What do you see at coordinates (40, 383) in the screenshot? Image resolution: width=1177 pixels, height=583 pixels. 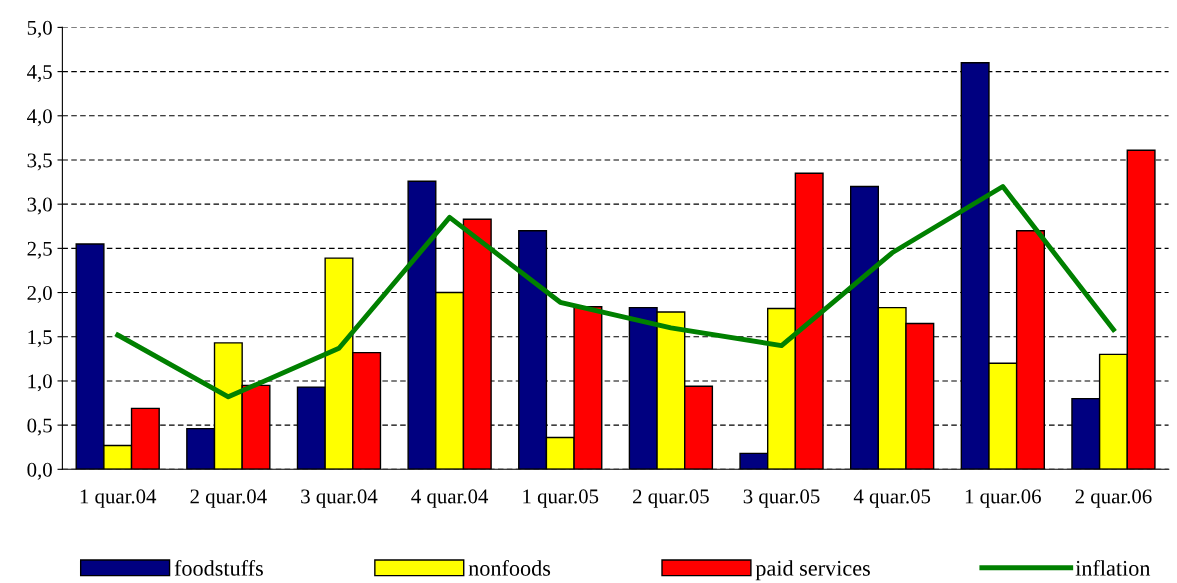 I see `y-tick-label: 1,0` at bounding box center [40, 383].